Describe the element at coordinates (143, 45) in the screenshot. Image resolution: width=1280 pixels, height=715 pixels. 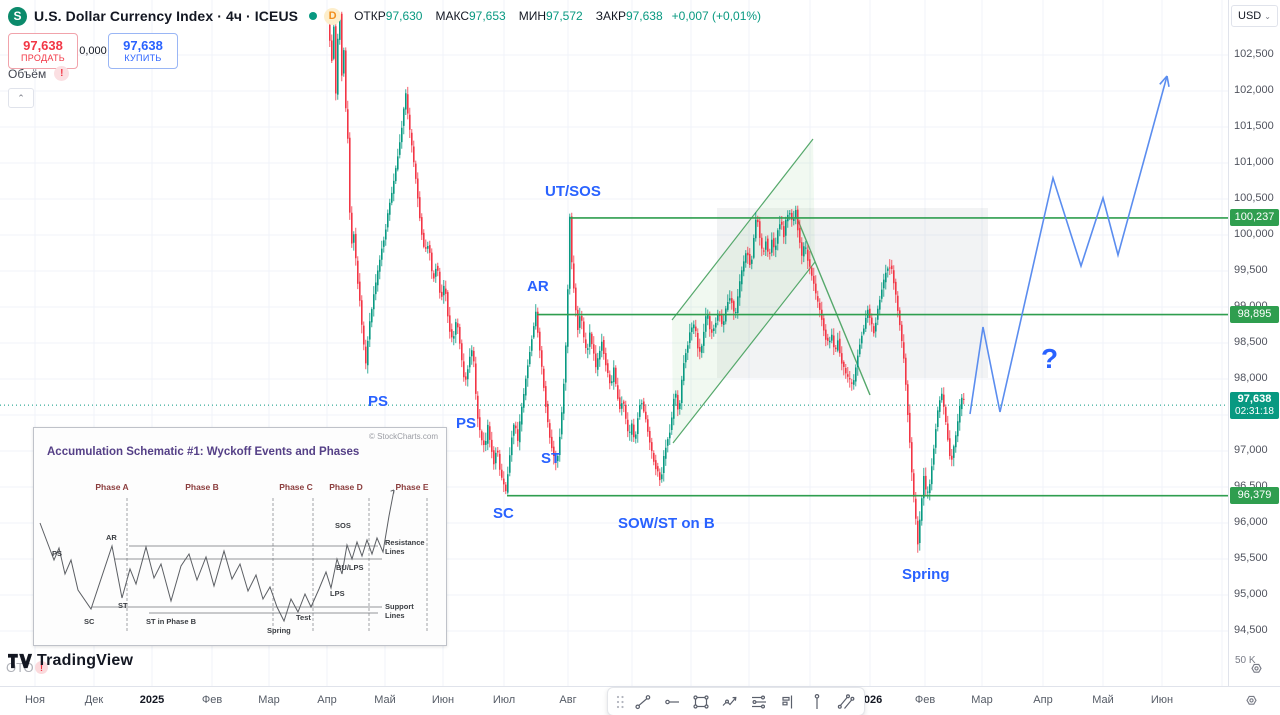
I see `buy-price: 97,638` at that location.